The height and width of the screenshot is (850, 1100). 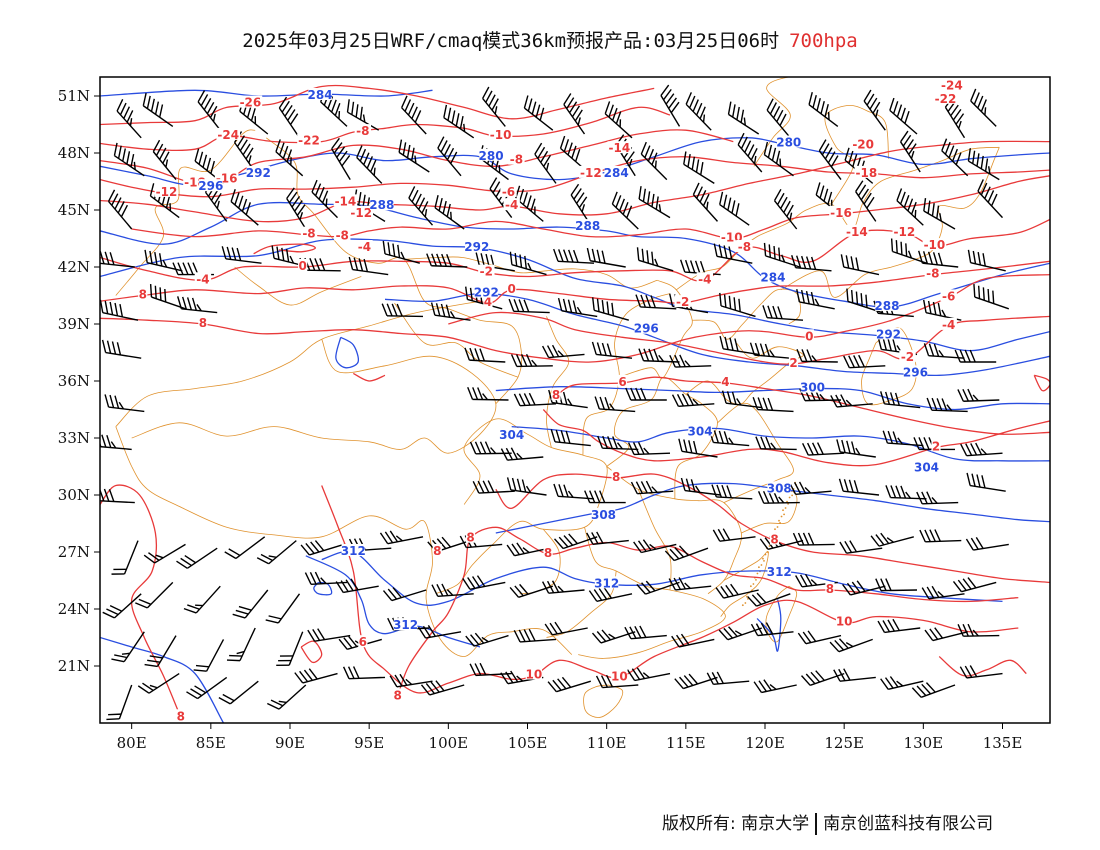 What do you see at coordinates (74, 96) in the screenshot?
I see `lat-tick-label: 51N` at bounding box center [74, 96].